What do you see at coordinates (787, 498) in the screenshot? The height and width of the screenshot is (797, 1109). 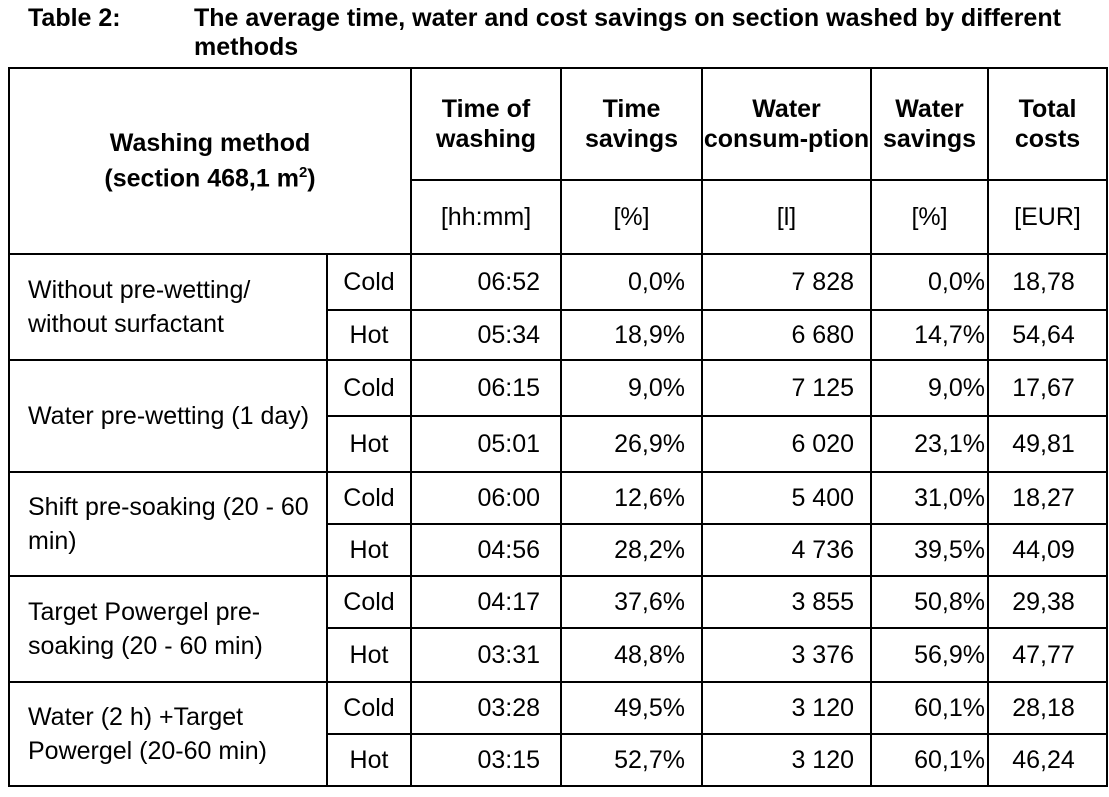 I see `water-consumption-cell: 5 400` at bounding box center [787, 498].